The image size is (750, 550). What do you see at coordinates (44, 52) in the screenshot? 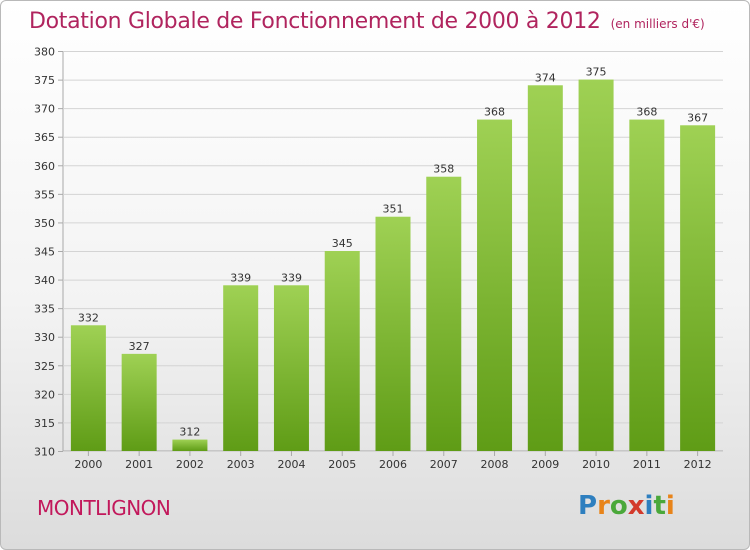
I see `y-tick-label: 380` at bounding box center [44, 52].